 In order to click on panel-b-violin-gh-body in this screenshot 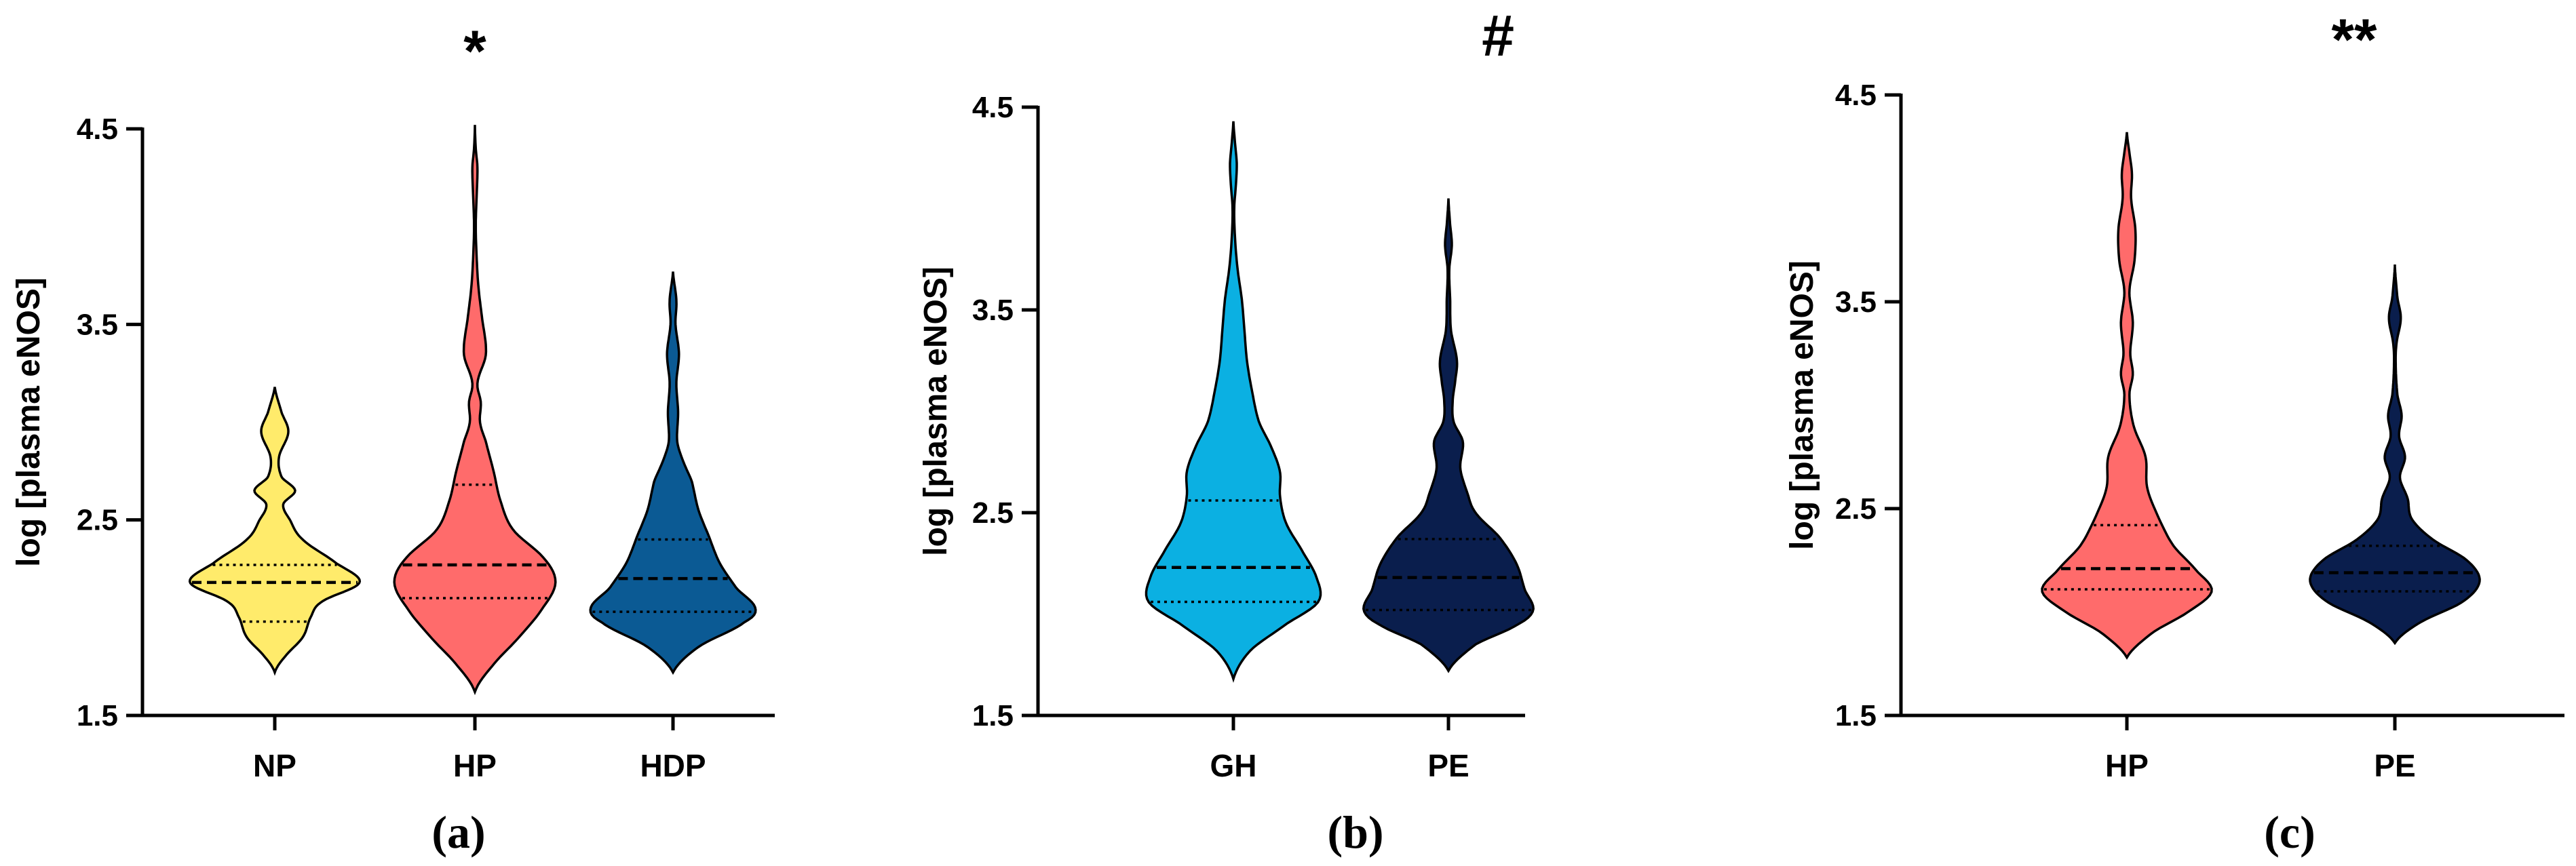, I will do `click(1233, 402)`.